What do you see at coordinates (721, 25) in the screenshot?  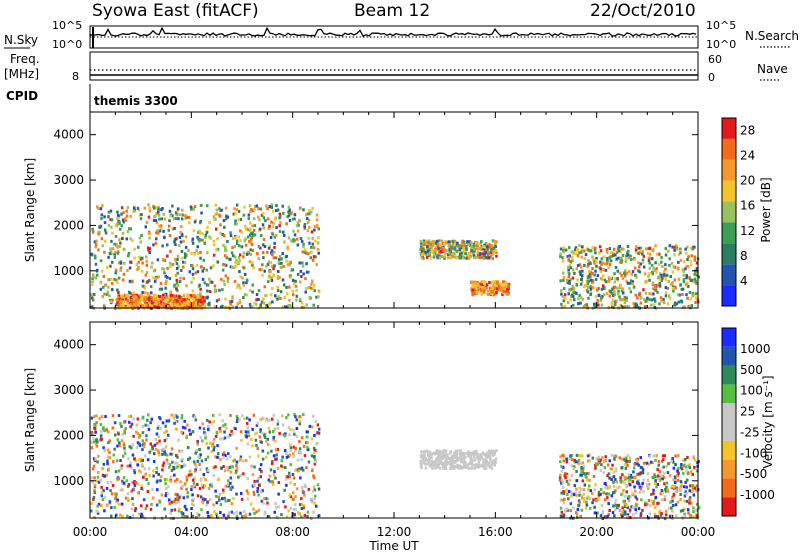 I see `nsearch-tick-top: 10^5` at bounding box center [721, 25].